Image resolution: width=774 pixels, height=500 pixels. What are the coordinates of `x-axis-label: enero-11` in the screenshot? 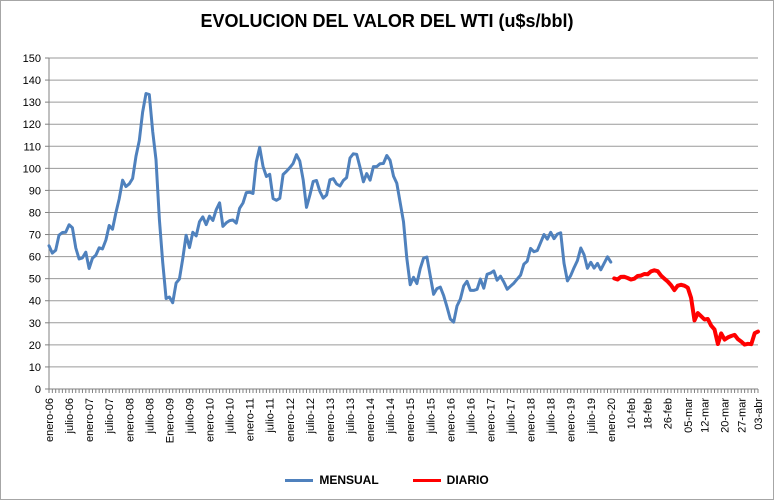 It's located at (251, 419).